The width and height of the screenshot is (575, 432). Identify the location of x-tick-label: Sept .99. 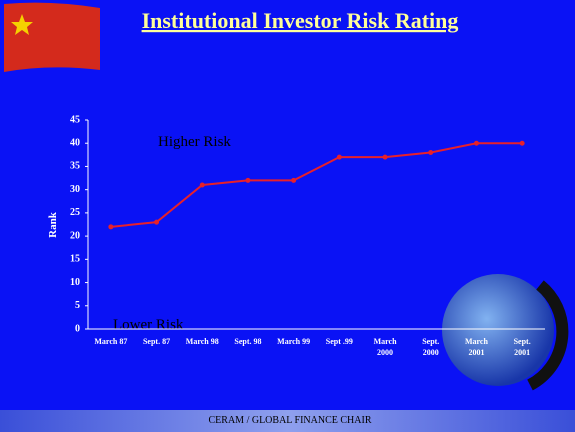
(339, 341).